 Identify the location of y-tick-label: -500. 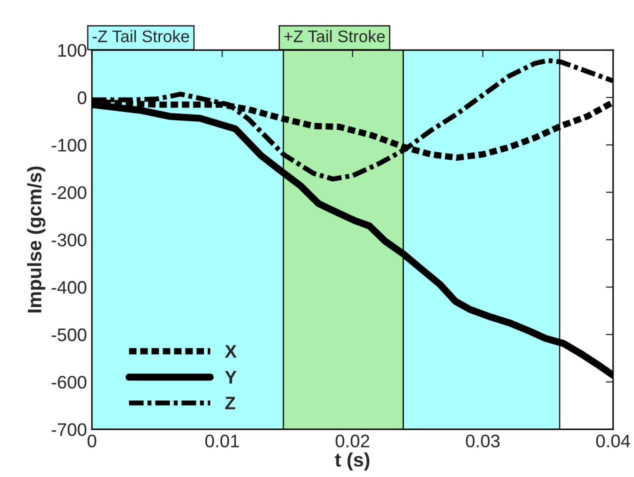
(69, 335).